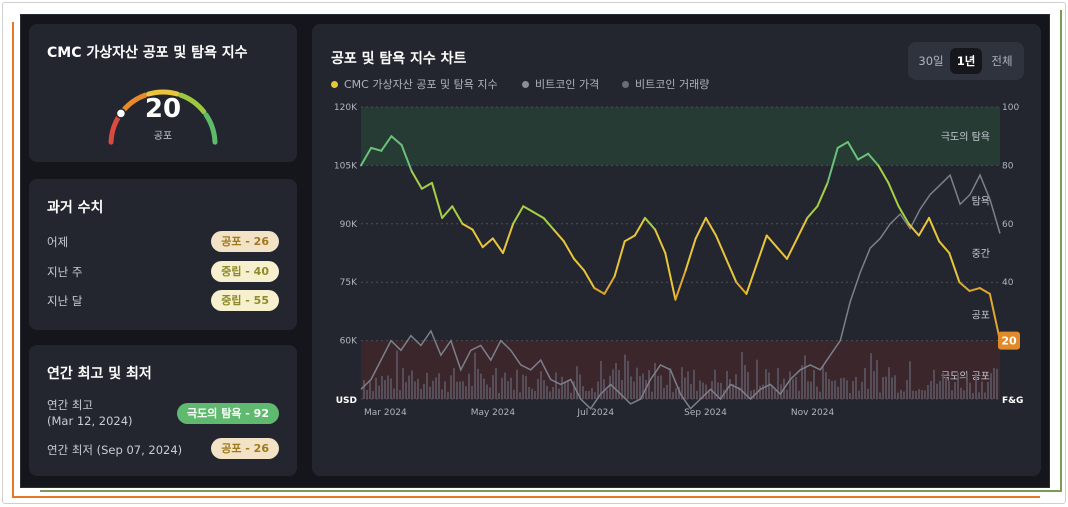  I want to click on yearly-high-label: 연간 최고, so click(70, 405).